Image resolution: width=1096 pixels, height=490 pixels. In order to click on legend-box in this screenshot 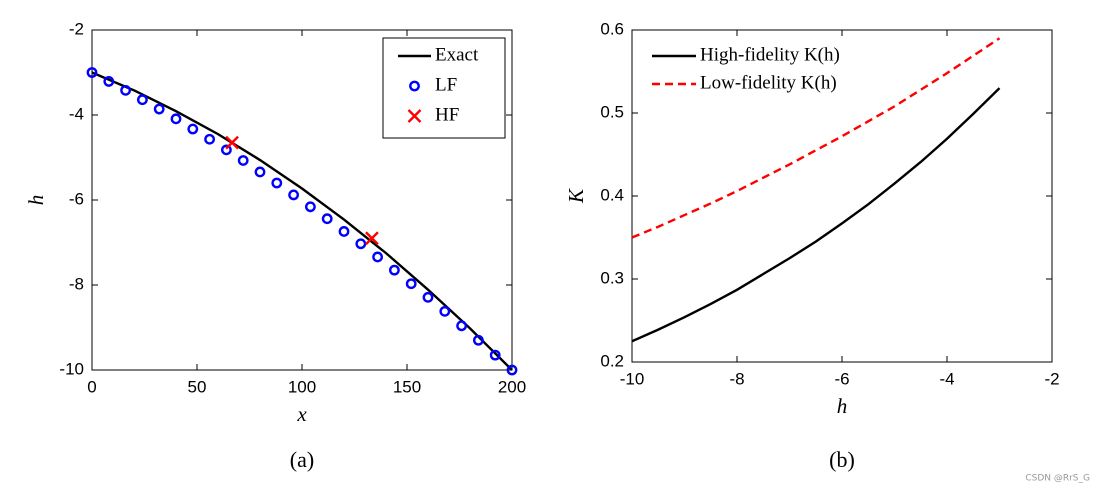, I will do `click(444, 88)`.